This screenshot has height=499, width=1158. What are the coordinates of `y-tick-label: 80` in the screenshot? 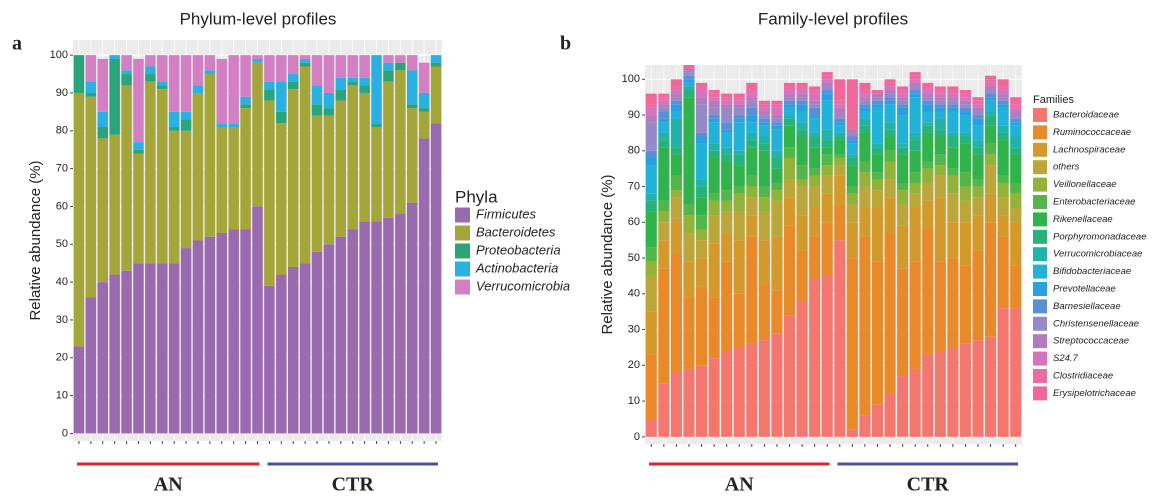 It's located at (62, 131).